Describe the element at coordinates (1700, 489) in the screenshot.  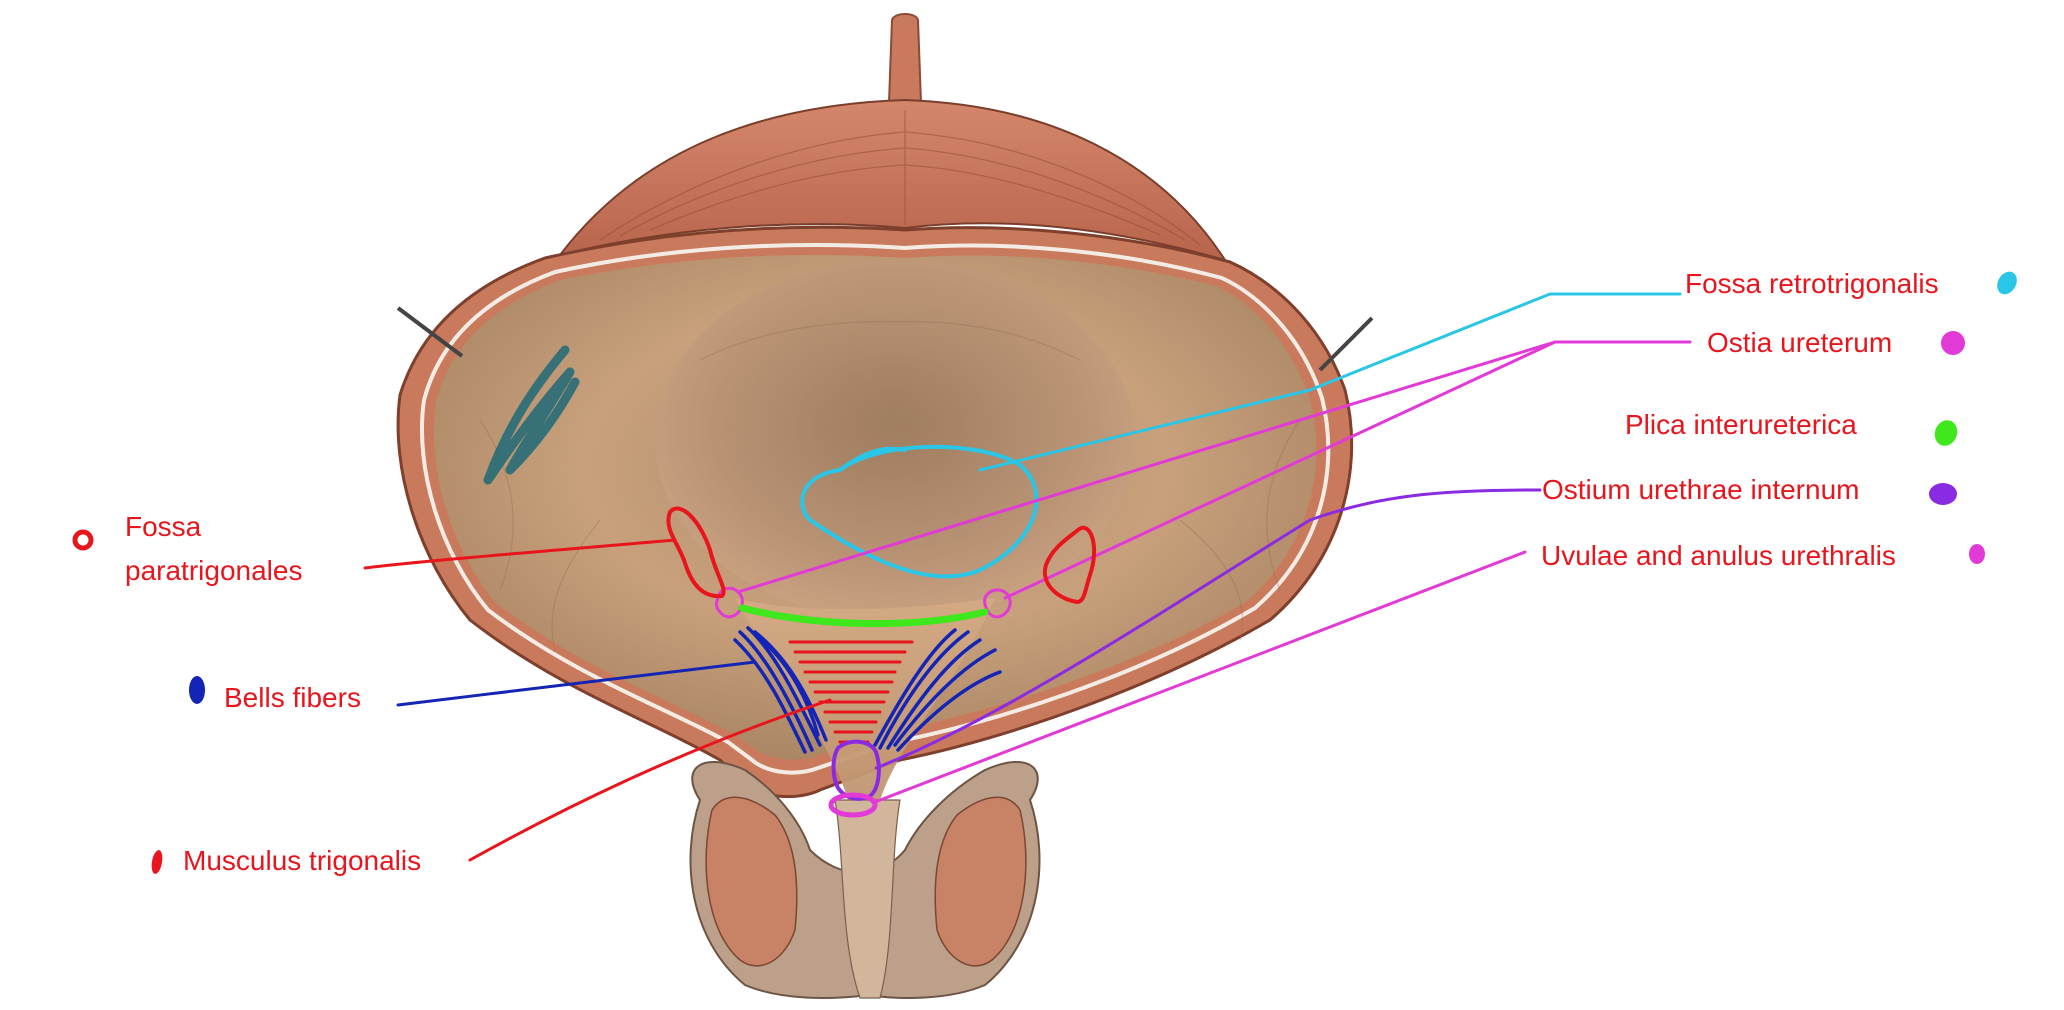
I see `label-ostium-urethrae-internum: Ostium urethrae internum` at that location.